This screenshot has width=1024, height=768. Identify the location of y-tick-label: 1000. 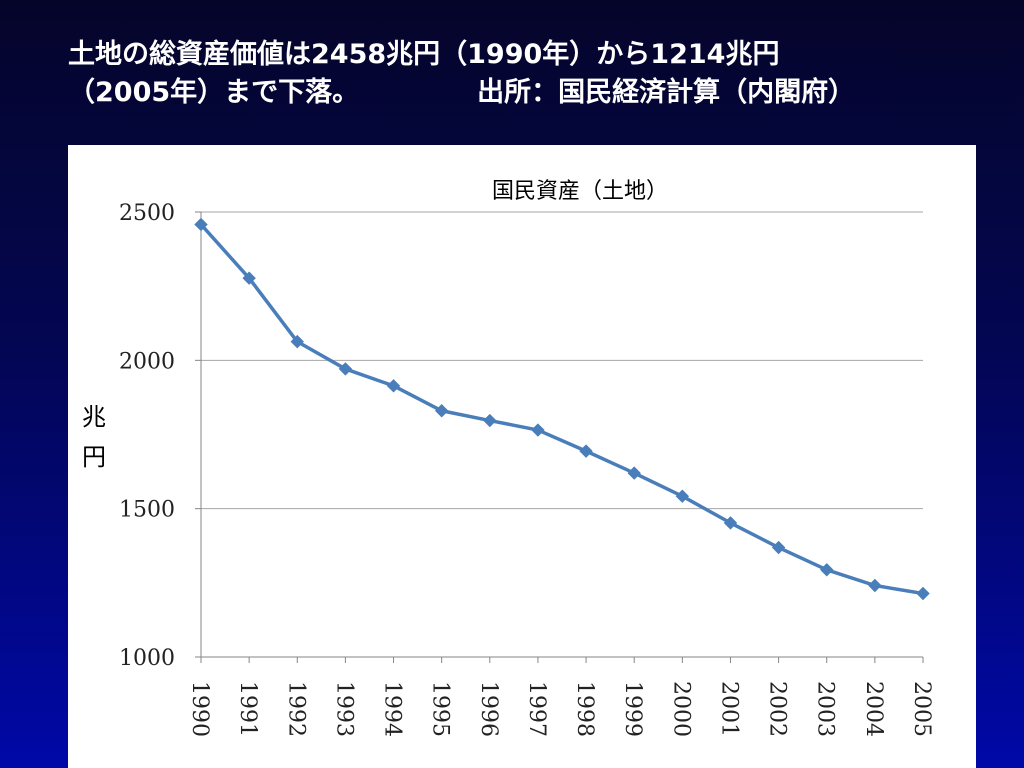
(147, 658).